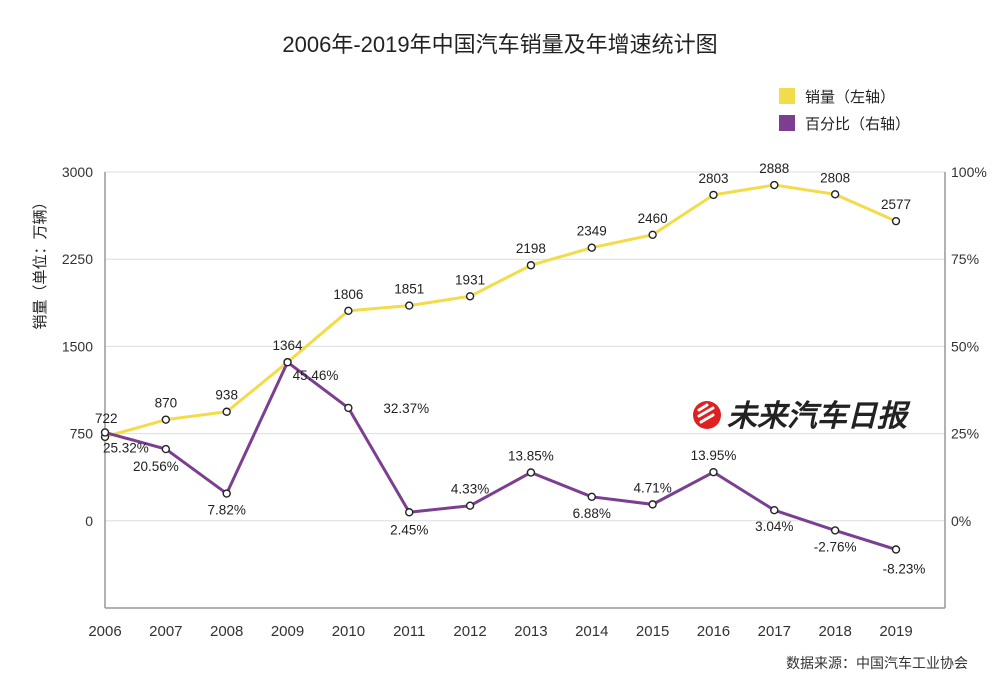  What do you see at coordinates (82, 434) in the screenshot?
I see `left-tick-label: 750` at bounding box center [82, 434].